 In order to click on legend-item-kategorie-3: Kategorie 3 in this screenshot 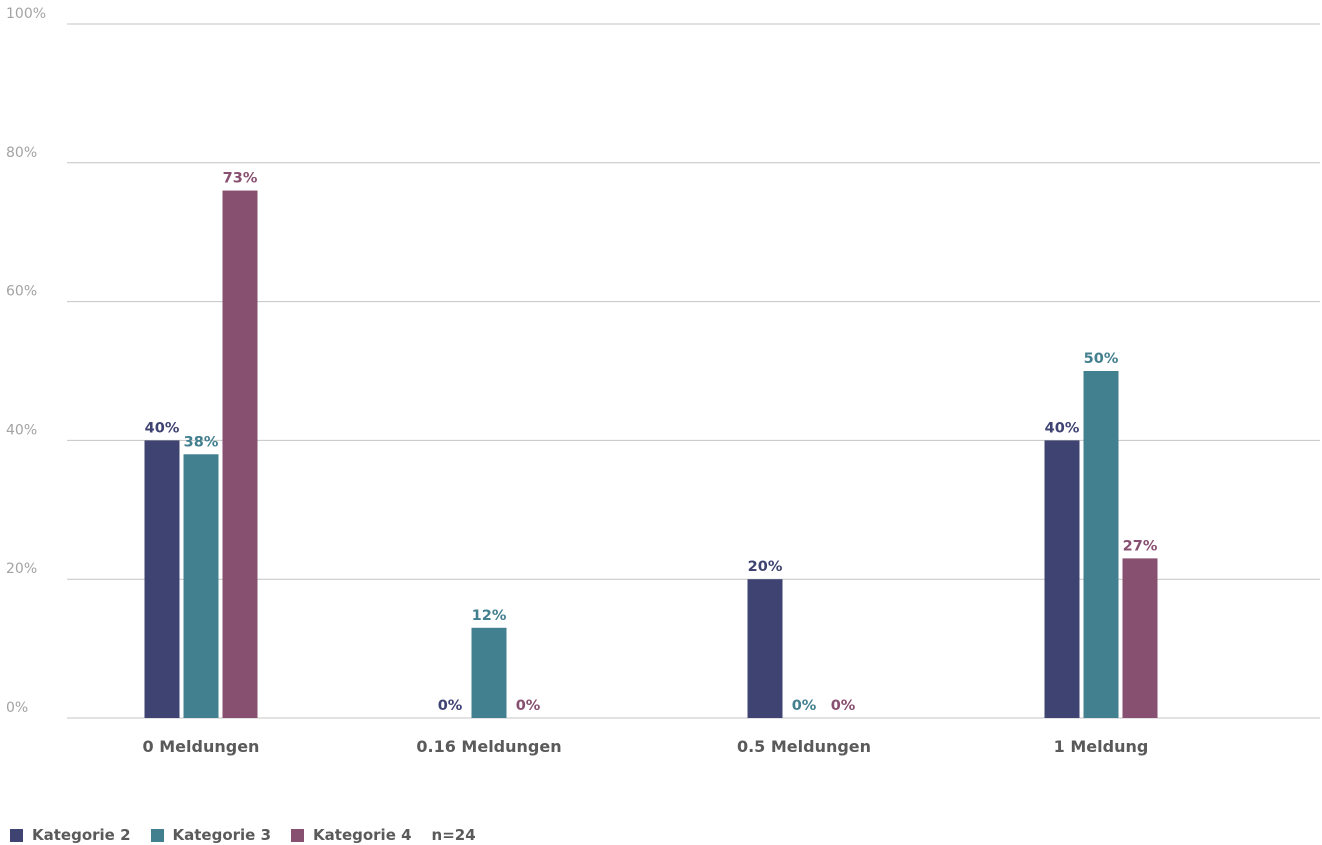, I will do `click(211, 835)`.